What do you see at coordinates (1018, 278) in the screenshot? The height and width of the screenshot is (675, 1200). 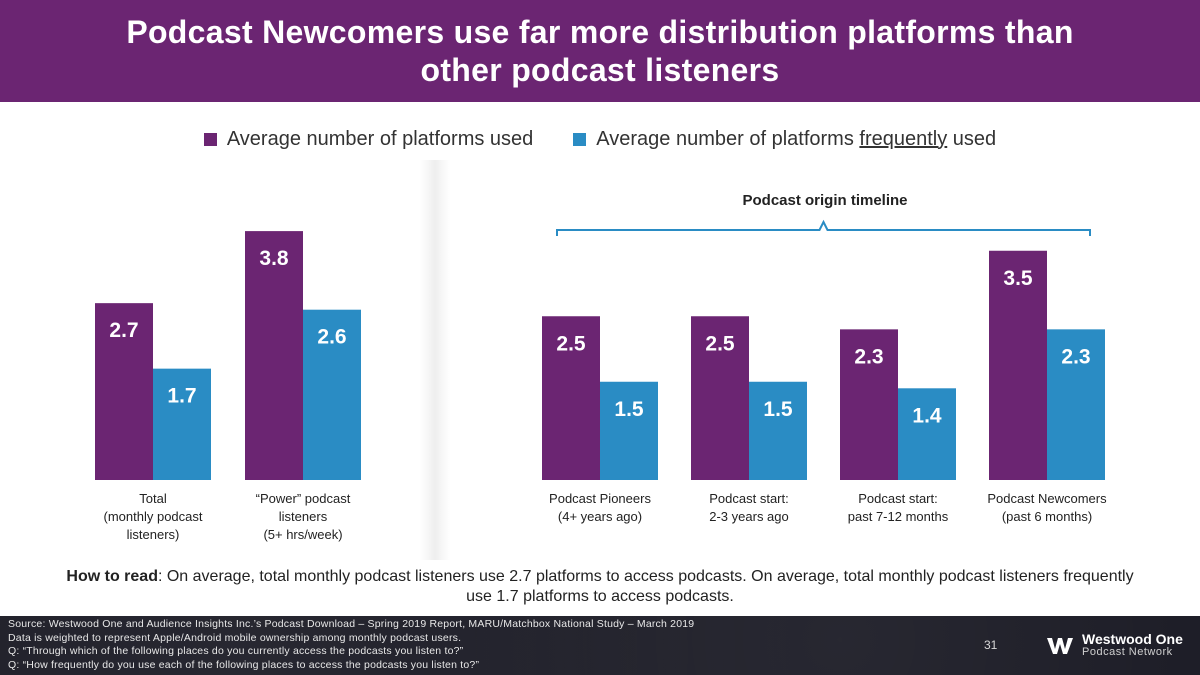 I see `bar-value-label: 3.5` at bounding box center [1018, 278].